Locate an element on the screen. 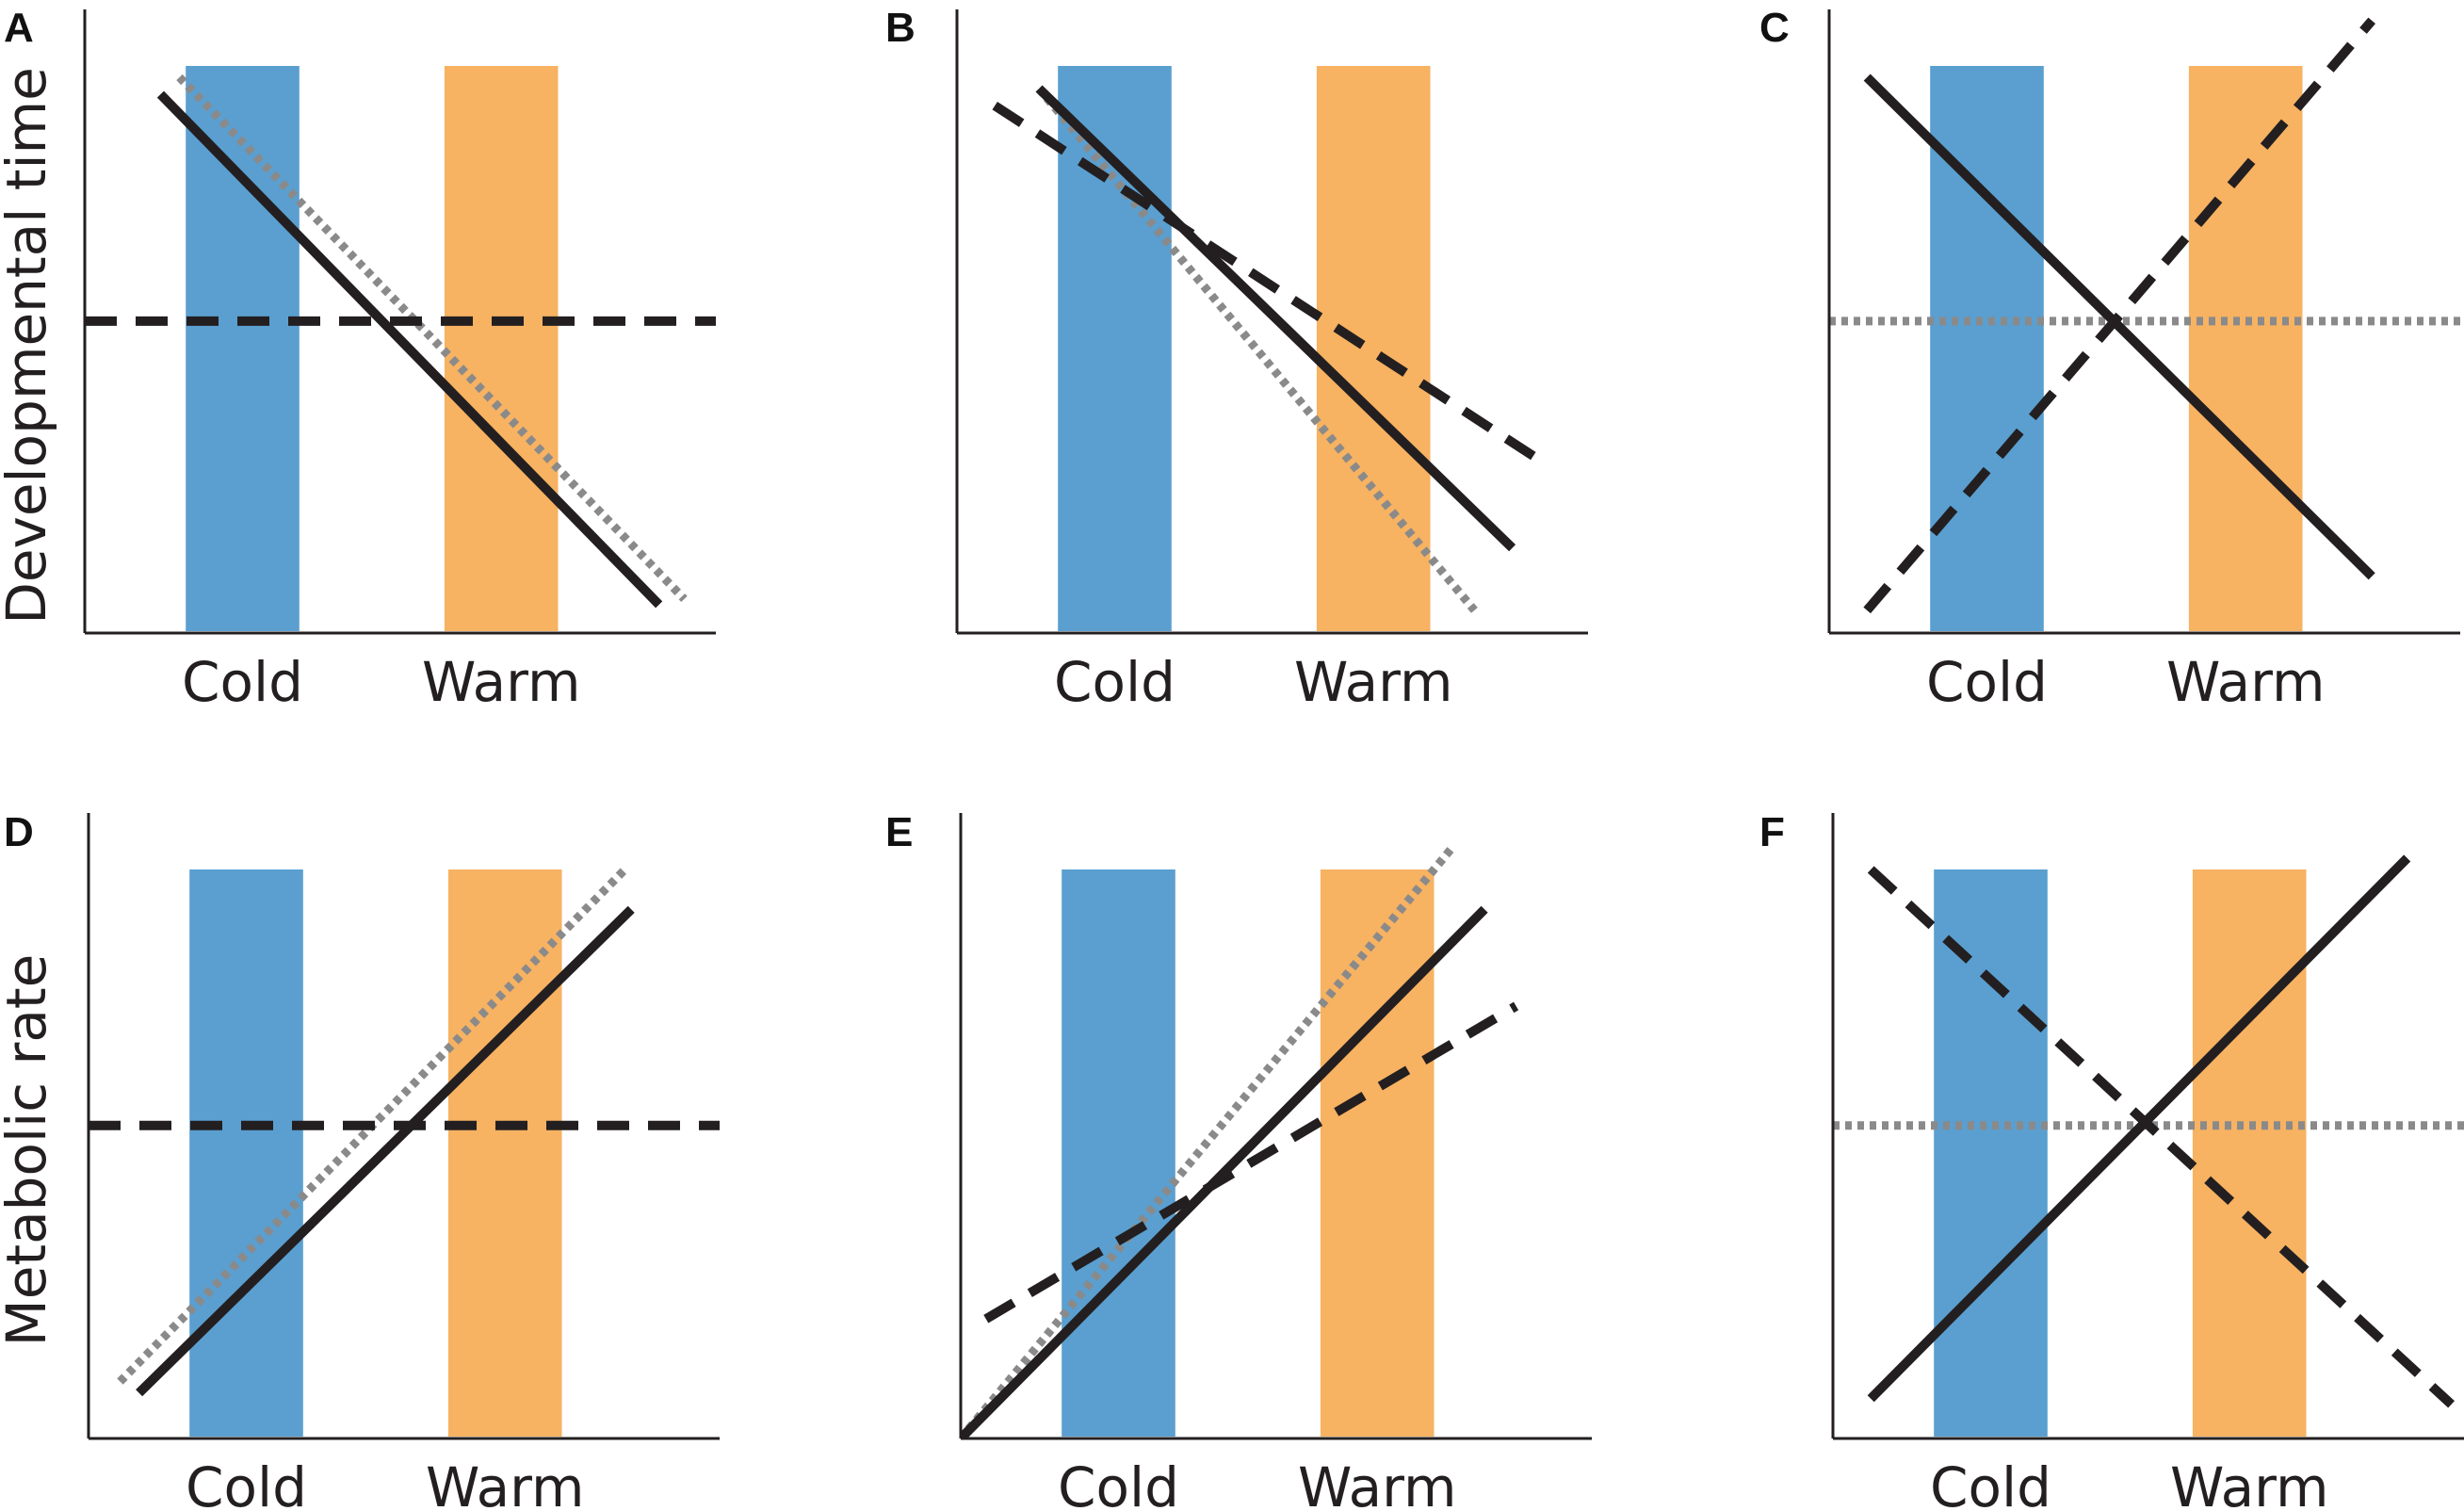 This screenshot has width=2464, height=1511. panel-b: Cold Warm B is located at coordinates (1237, 359).